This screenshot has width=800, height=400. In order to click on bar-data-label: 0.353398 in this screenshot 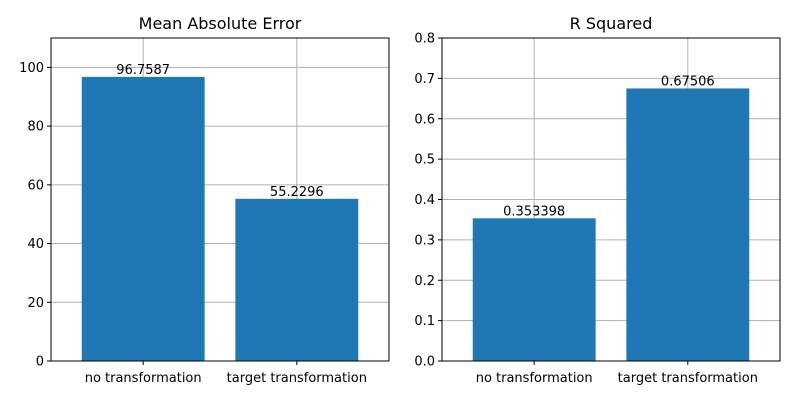, I will do `click(534, 211)`.